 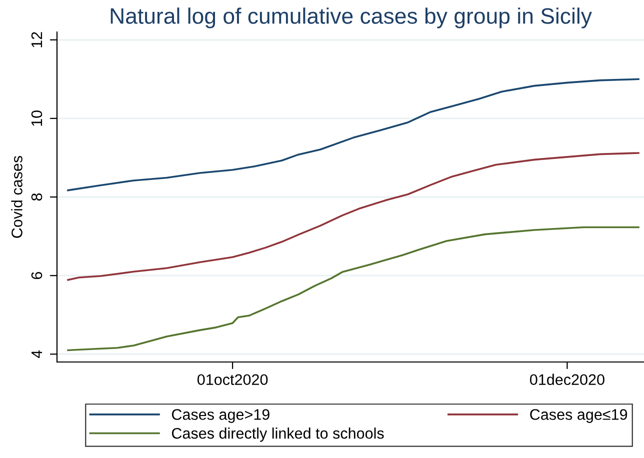 I want to click on y-axis-title: Covid cases, so click(x=16, y=197).